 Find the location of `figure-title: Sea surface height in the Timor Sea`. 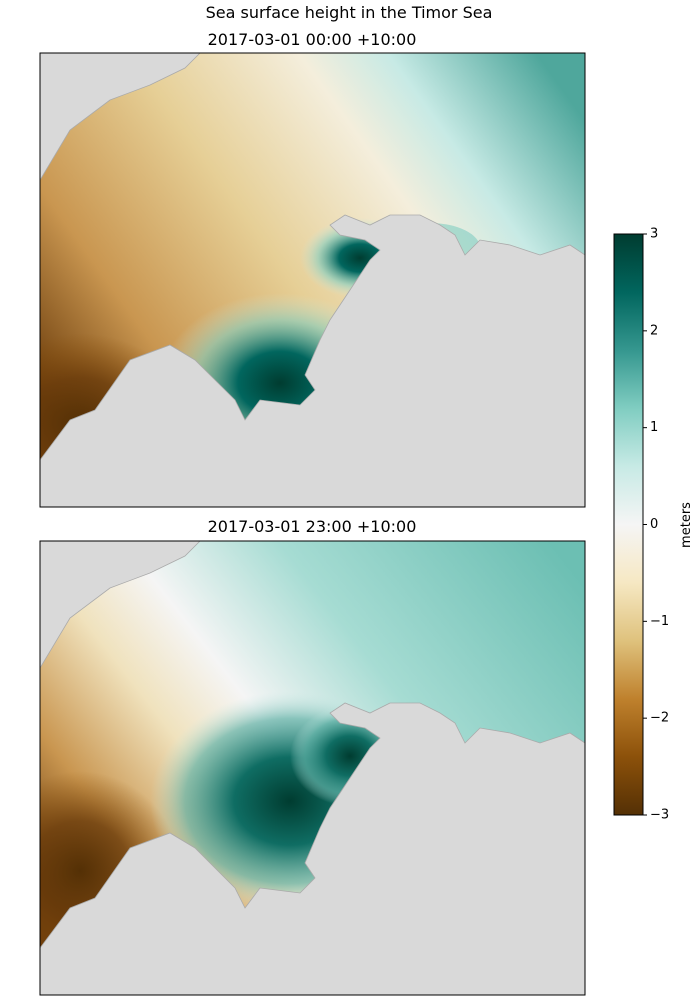

figure-title: Sea surface height in the Timor Sea is located at coordinates (349, 12).